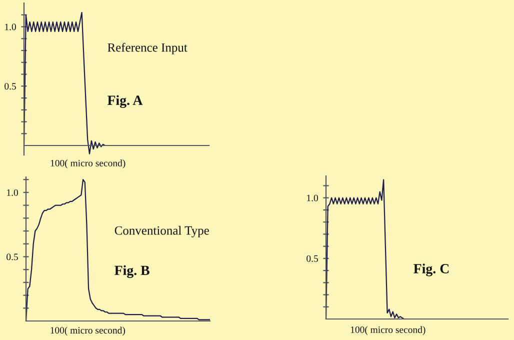 This screenshot has width=514, height=340. I want to click on line-series, so click(118, 250).